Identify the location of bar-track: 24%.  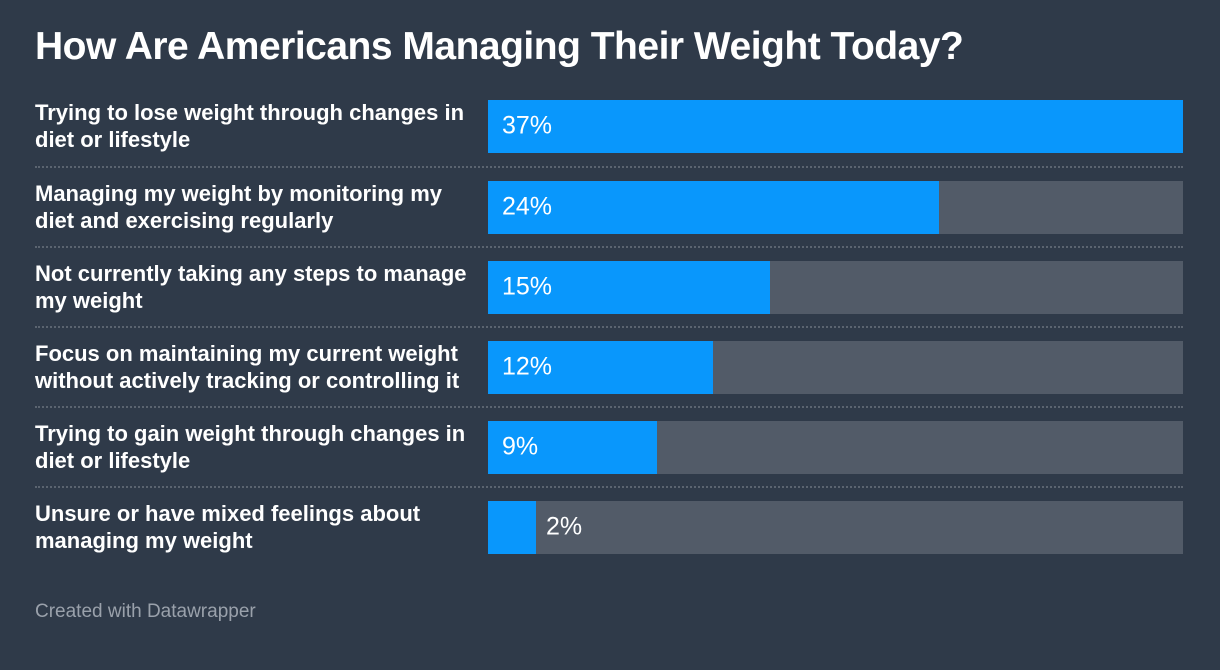
(835, 207).